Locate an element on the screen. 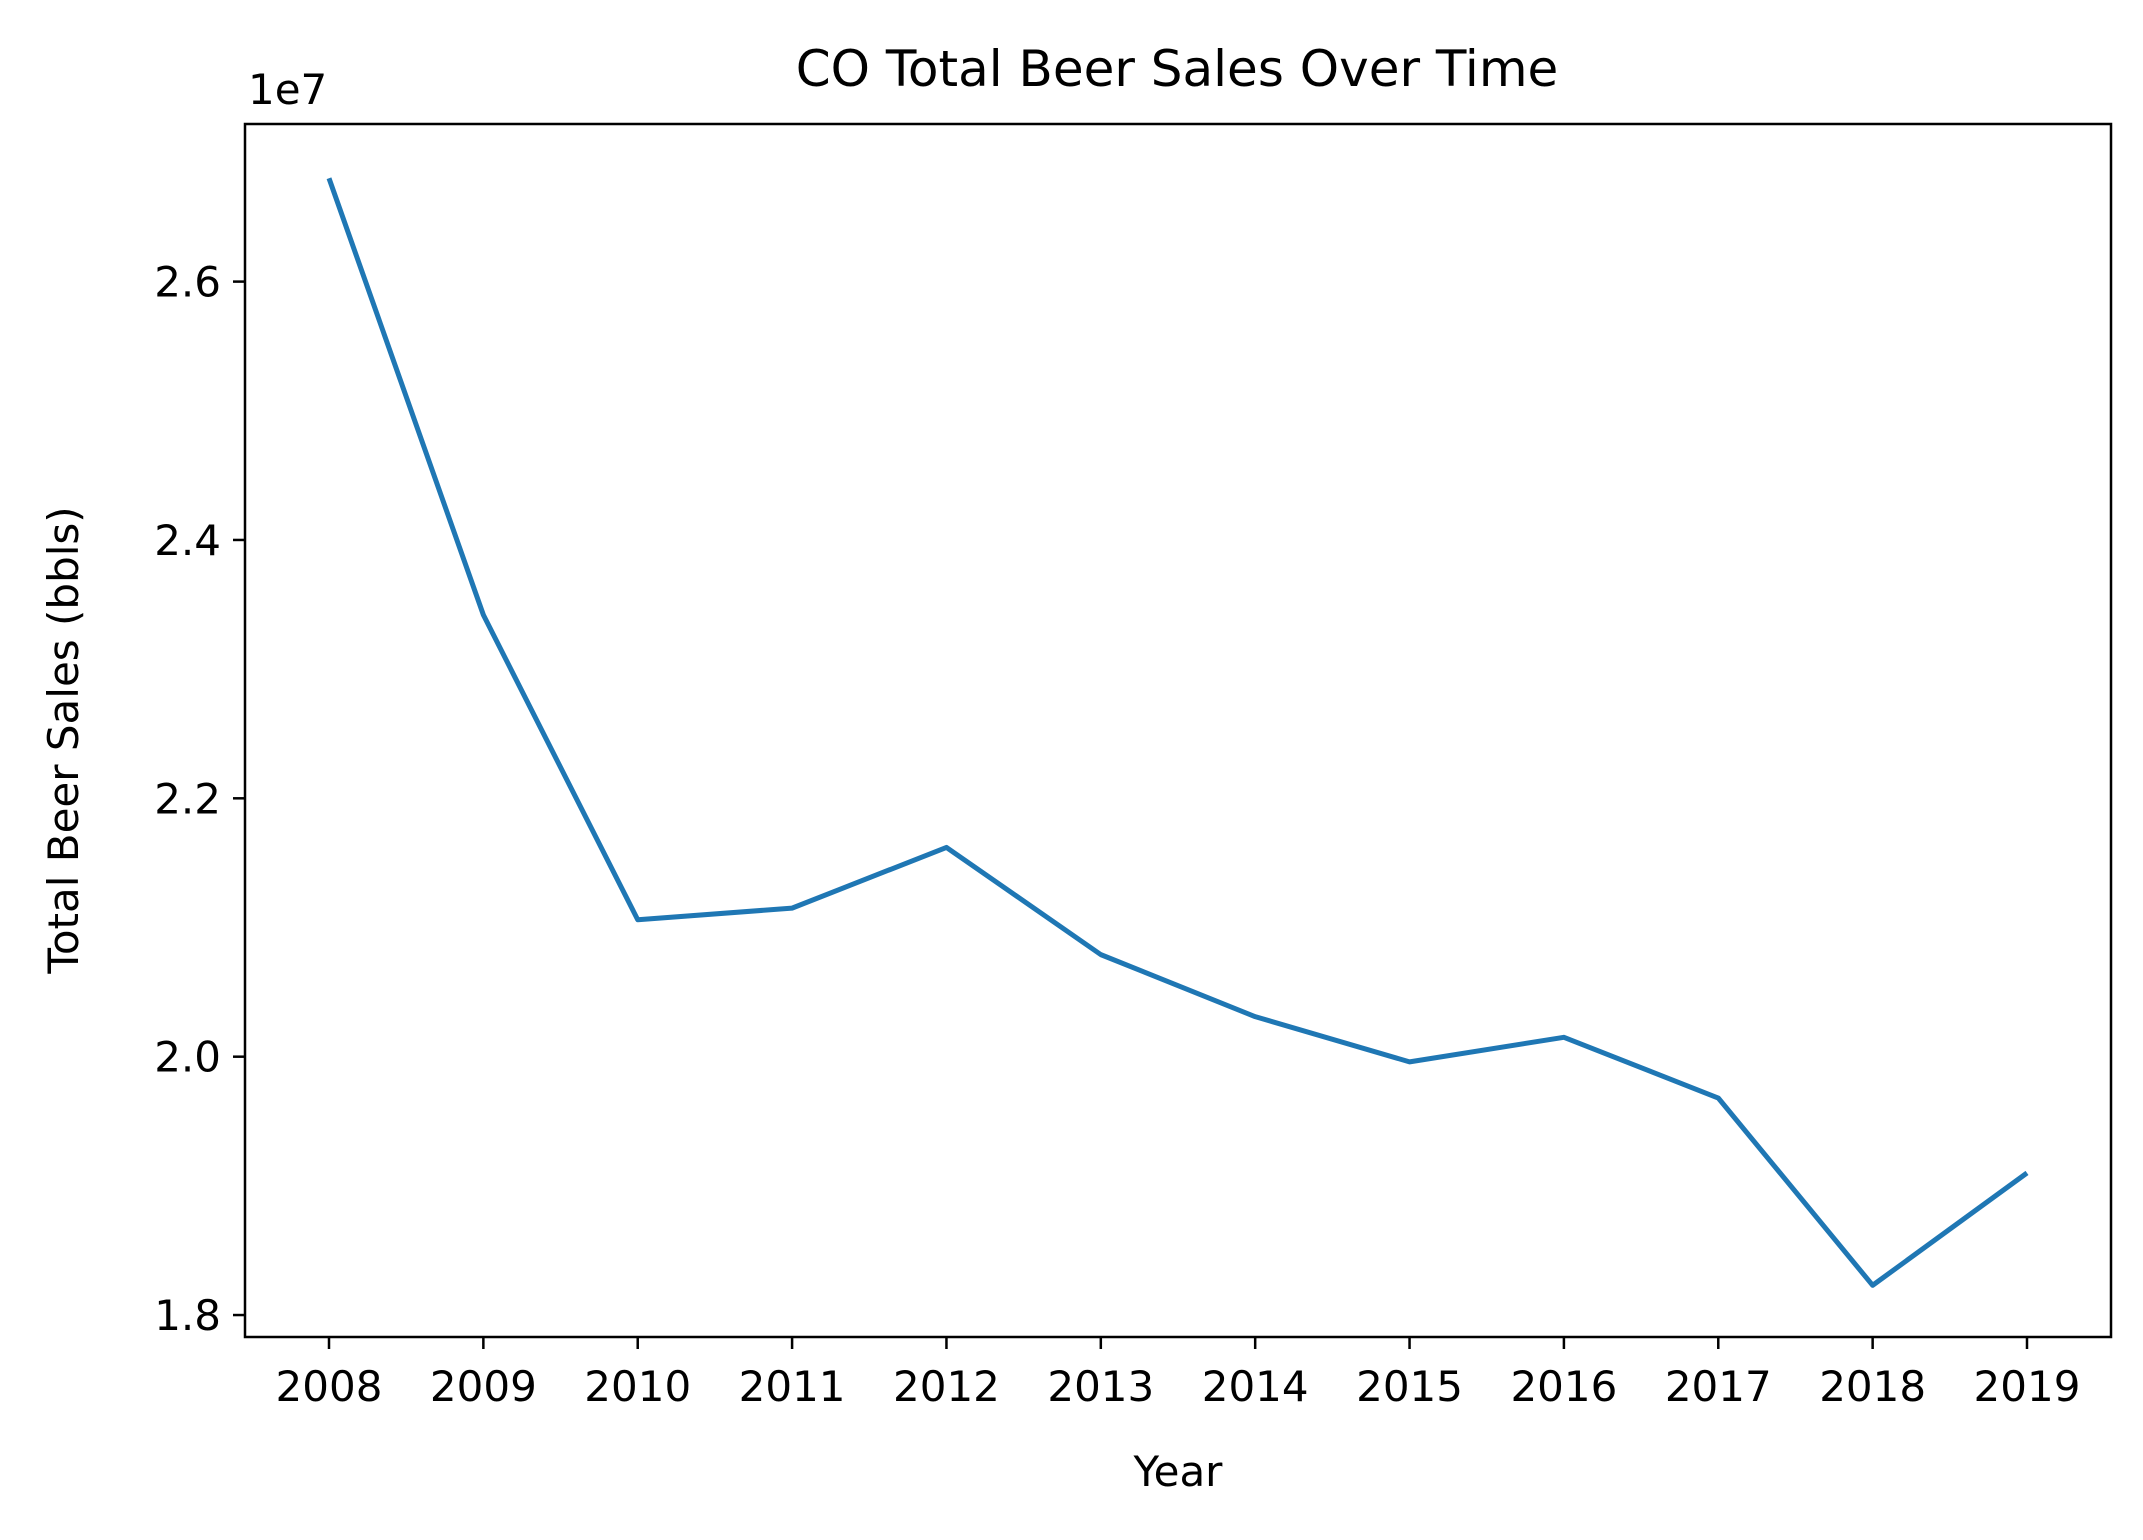 This screenshot has height=1540, width=2143. x-axis-label: Year is located at coordinates (1178, 1471).